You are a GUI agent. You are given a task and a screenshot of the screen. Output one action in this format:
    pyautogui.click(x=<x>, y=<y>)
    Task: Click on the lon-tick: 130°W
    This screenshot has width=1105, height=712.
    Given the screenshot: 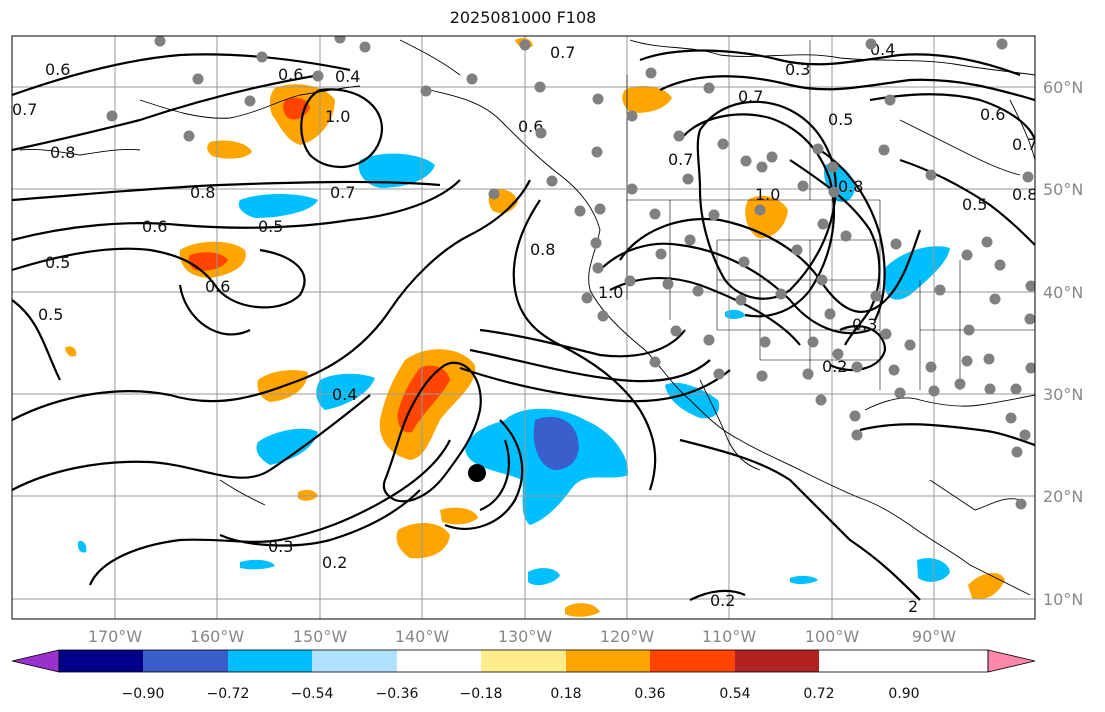 What is the action you would take?
    pyautogui.click(x=525, y=636)
    